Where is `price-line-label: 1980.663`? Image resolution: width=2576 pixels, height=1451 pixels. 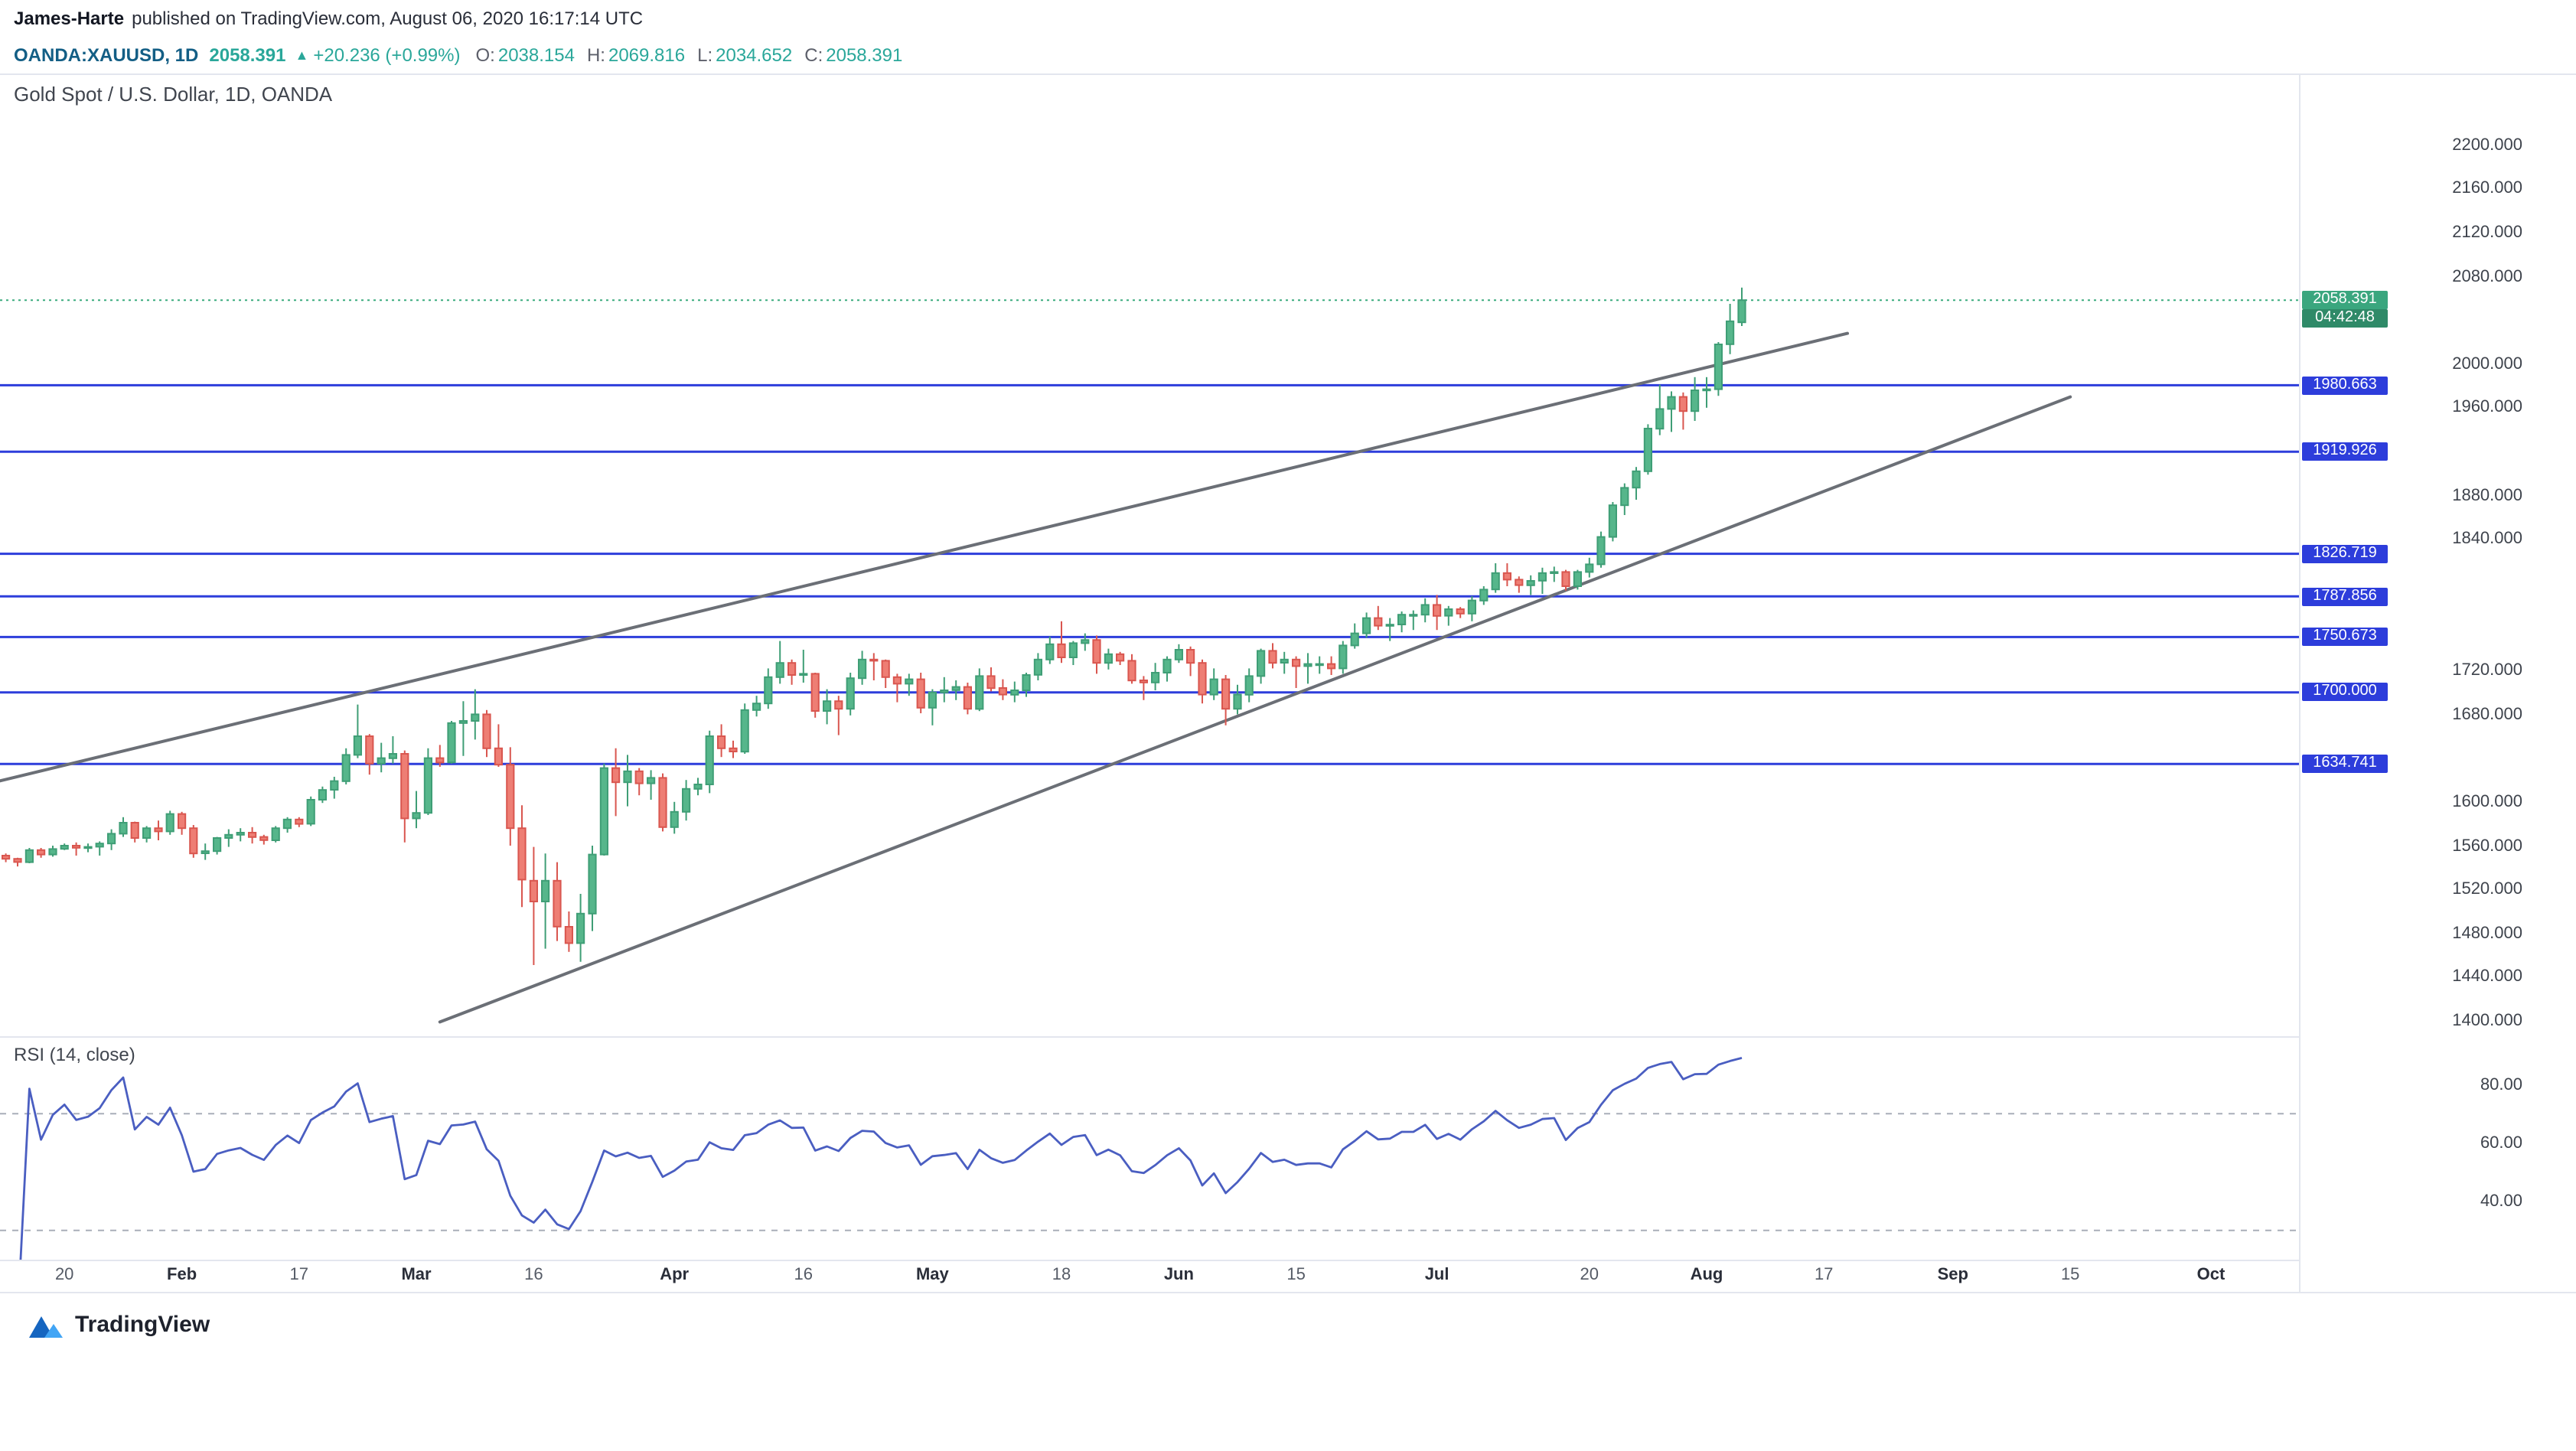 price-line-label: 1980.663 is located at coordinates (2345, 385).